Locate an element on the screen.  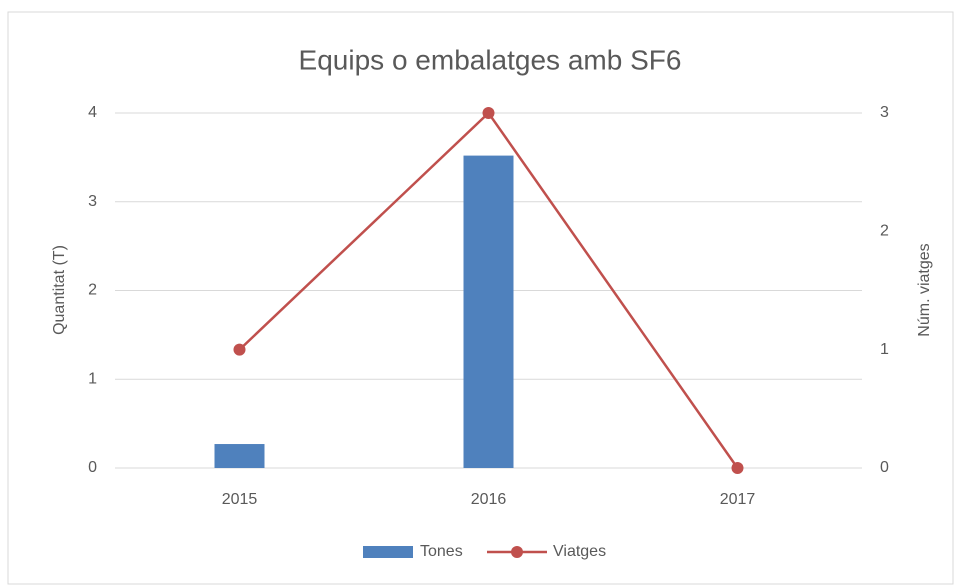
y-tick-label: 2 is located at coordinates (92, 290).